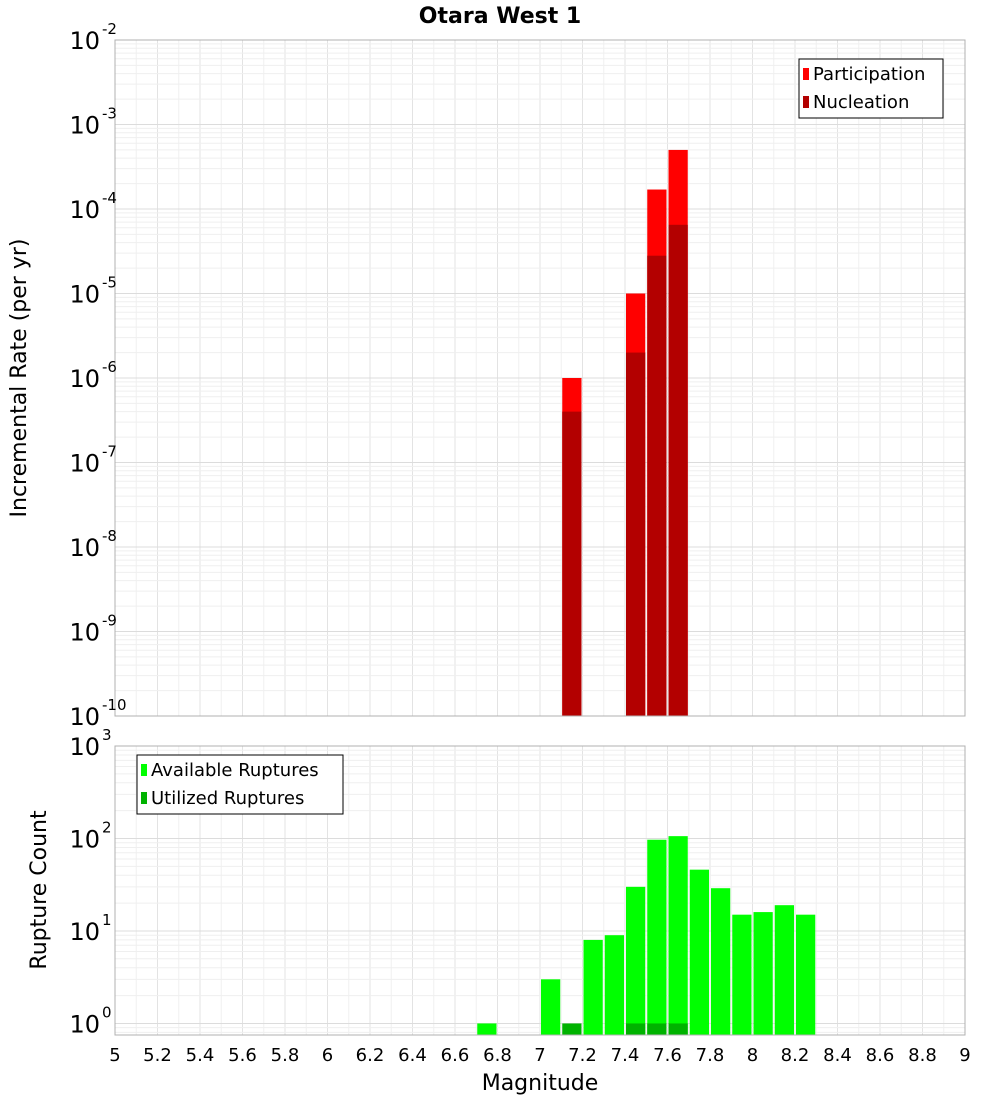 The image size is (1000, 1100). What do you see at coordinates (235, 770) in the screenshot?
I see `legend-entry: Available Ruptures` at bounding box center [235, 770].